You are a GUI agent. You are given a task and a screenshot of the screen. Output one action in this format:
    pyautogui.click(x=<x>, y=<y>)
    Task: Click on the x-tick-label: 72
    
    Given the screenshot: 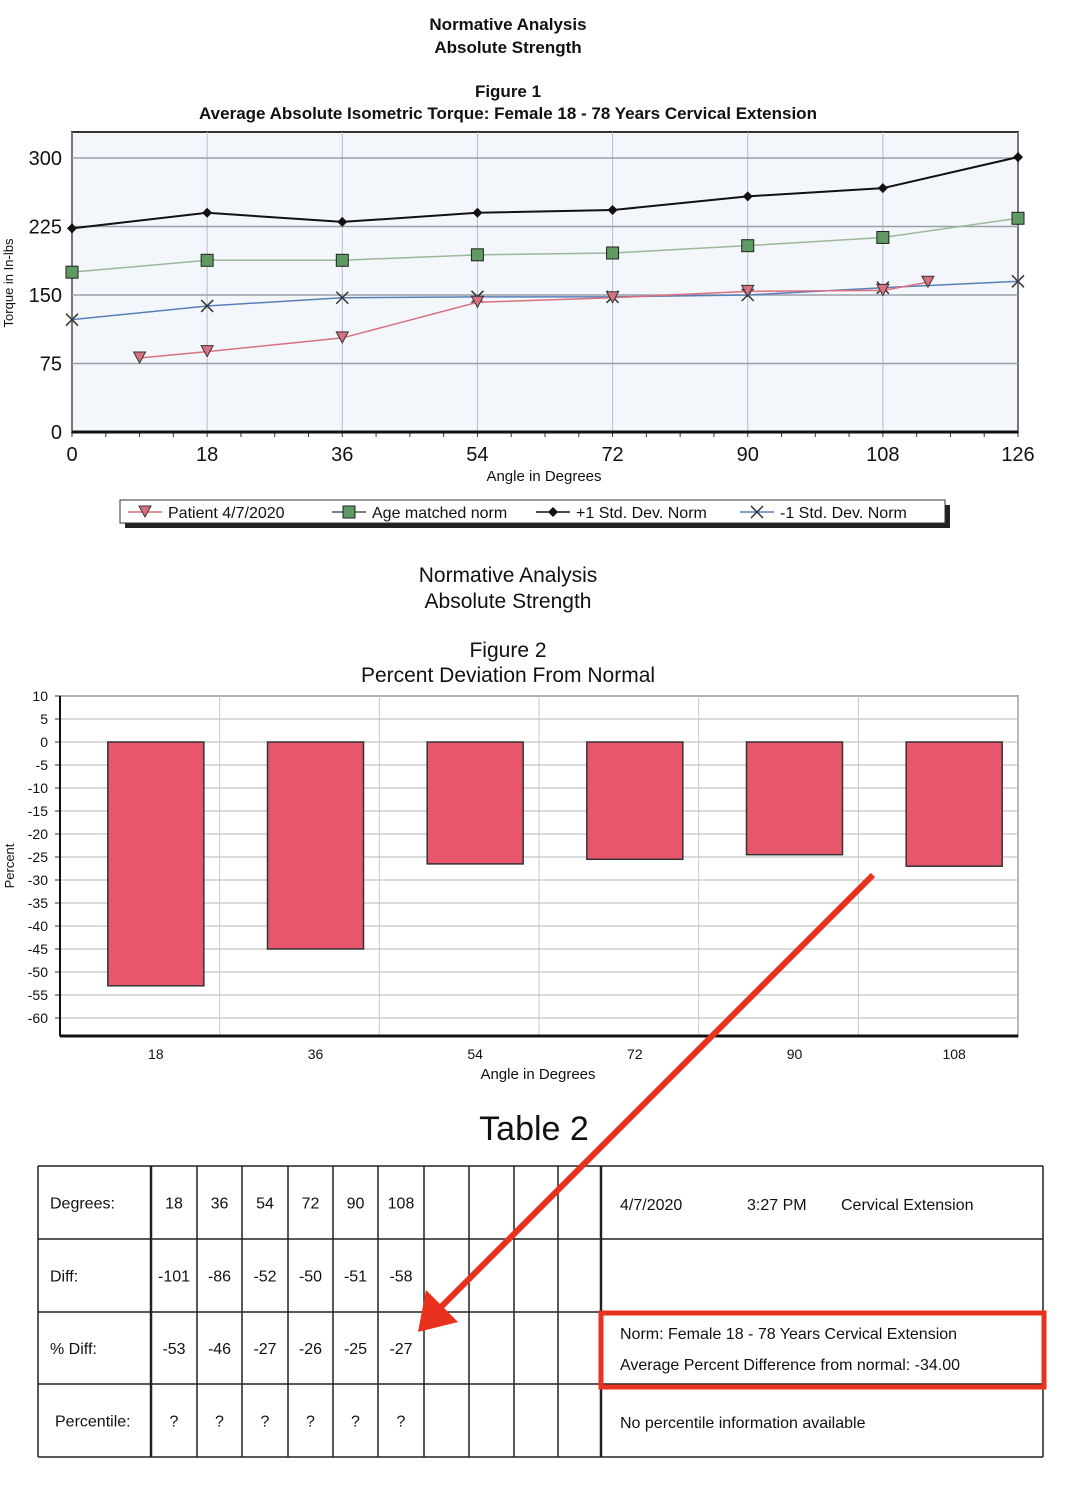 What is the action you would take?
    pyautogui.click(x=635, y=1054)
    